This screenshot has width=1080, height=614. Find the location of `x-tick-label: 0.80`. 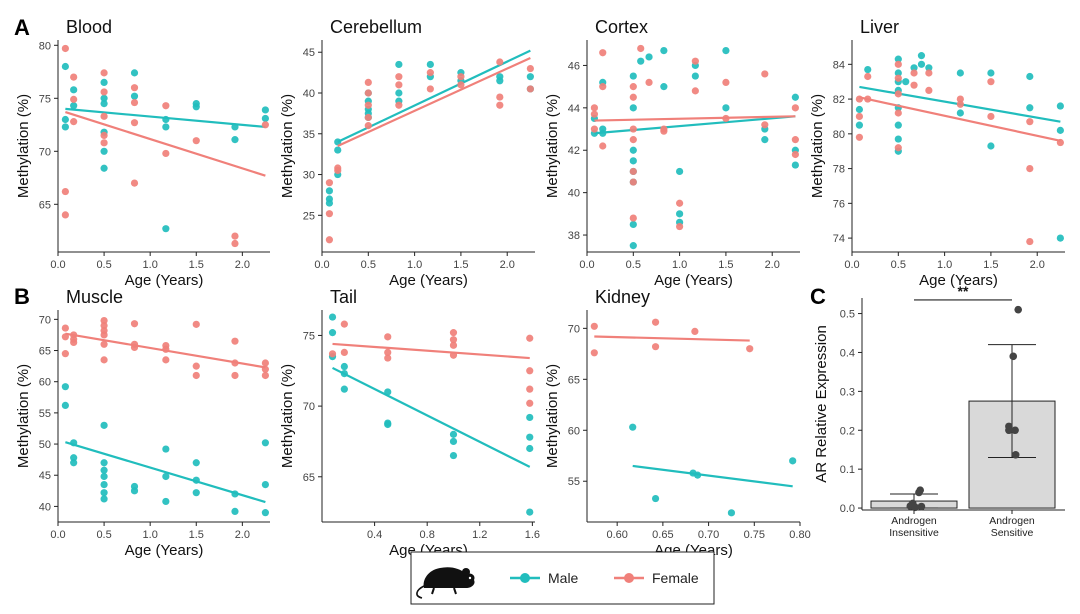

x-tick-label: 0.80 is located at coordinates (799, 535).